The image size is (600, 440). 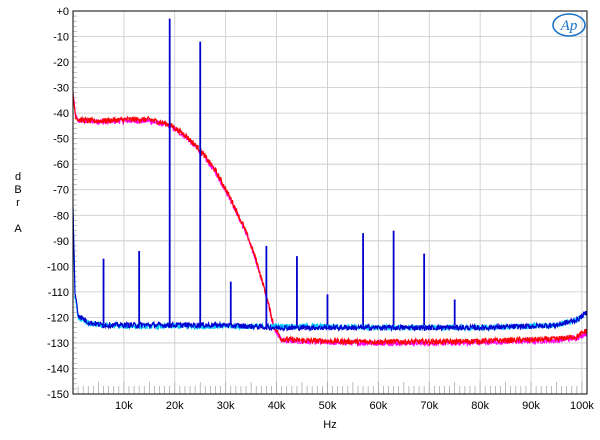 I want to click on y-tick-label: -90, so click(x=61, y=242).